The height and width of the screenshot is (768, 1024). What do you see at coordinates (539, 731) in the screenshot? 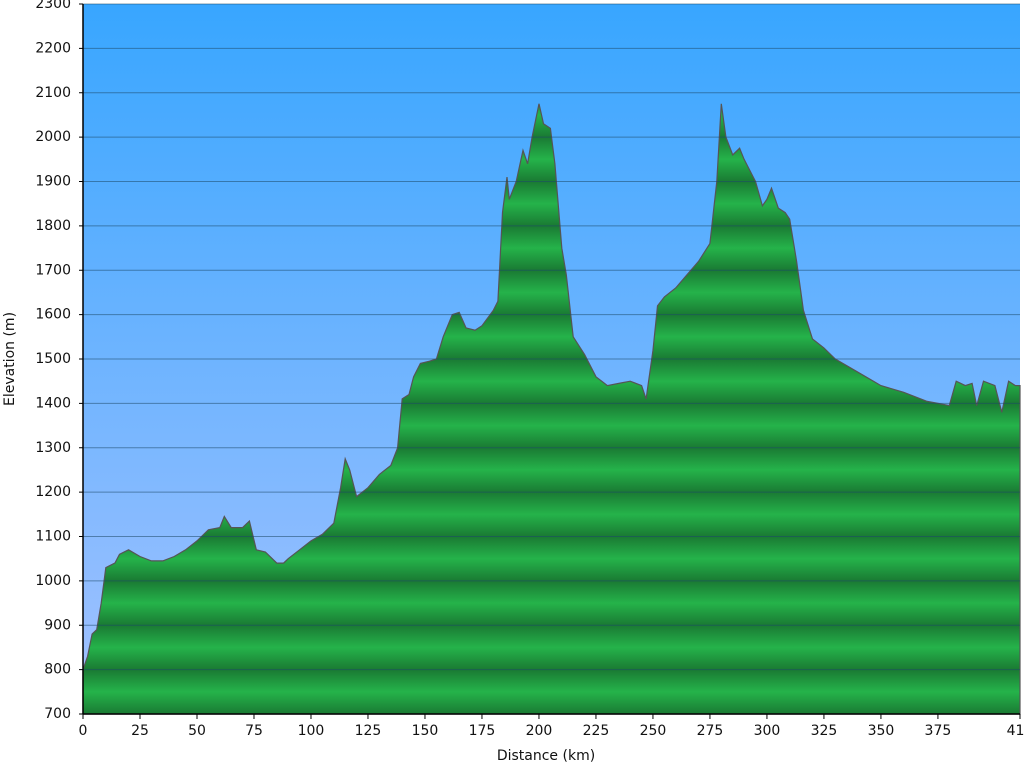
I see `x-tick-label: 200` at bounding box center [539, 731].